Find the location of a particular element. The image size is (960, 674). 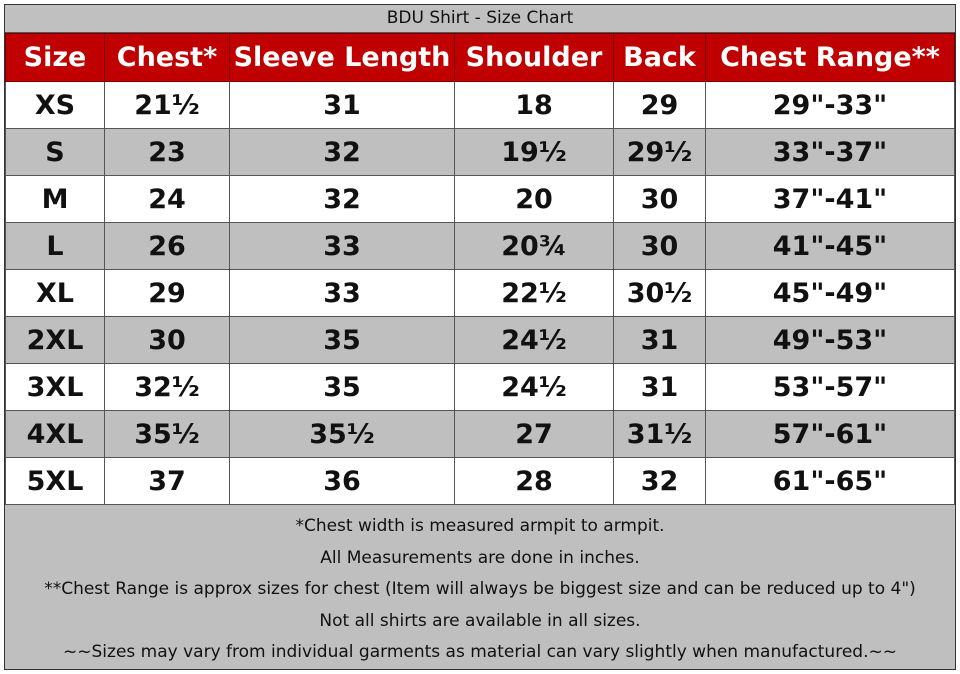

table-cell: 19½ is located at coordinates (534, 152).